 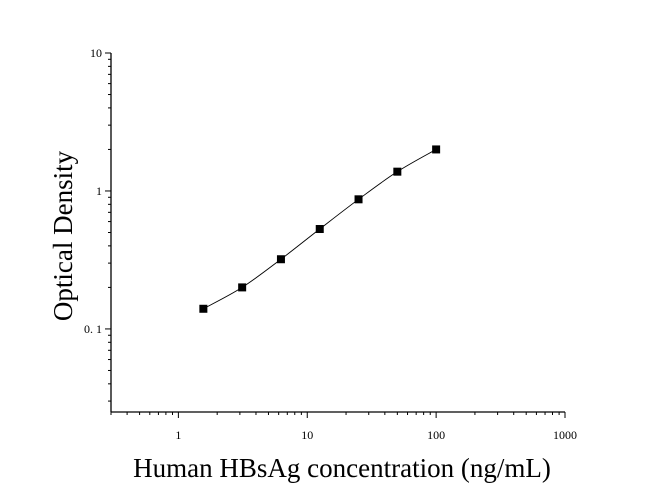 I want to click on y-axis-title: Optical Density, so click(x=63, y=235).